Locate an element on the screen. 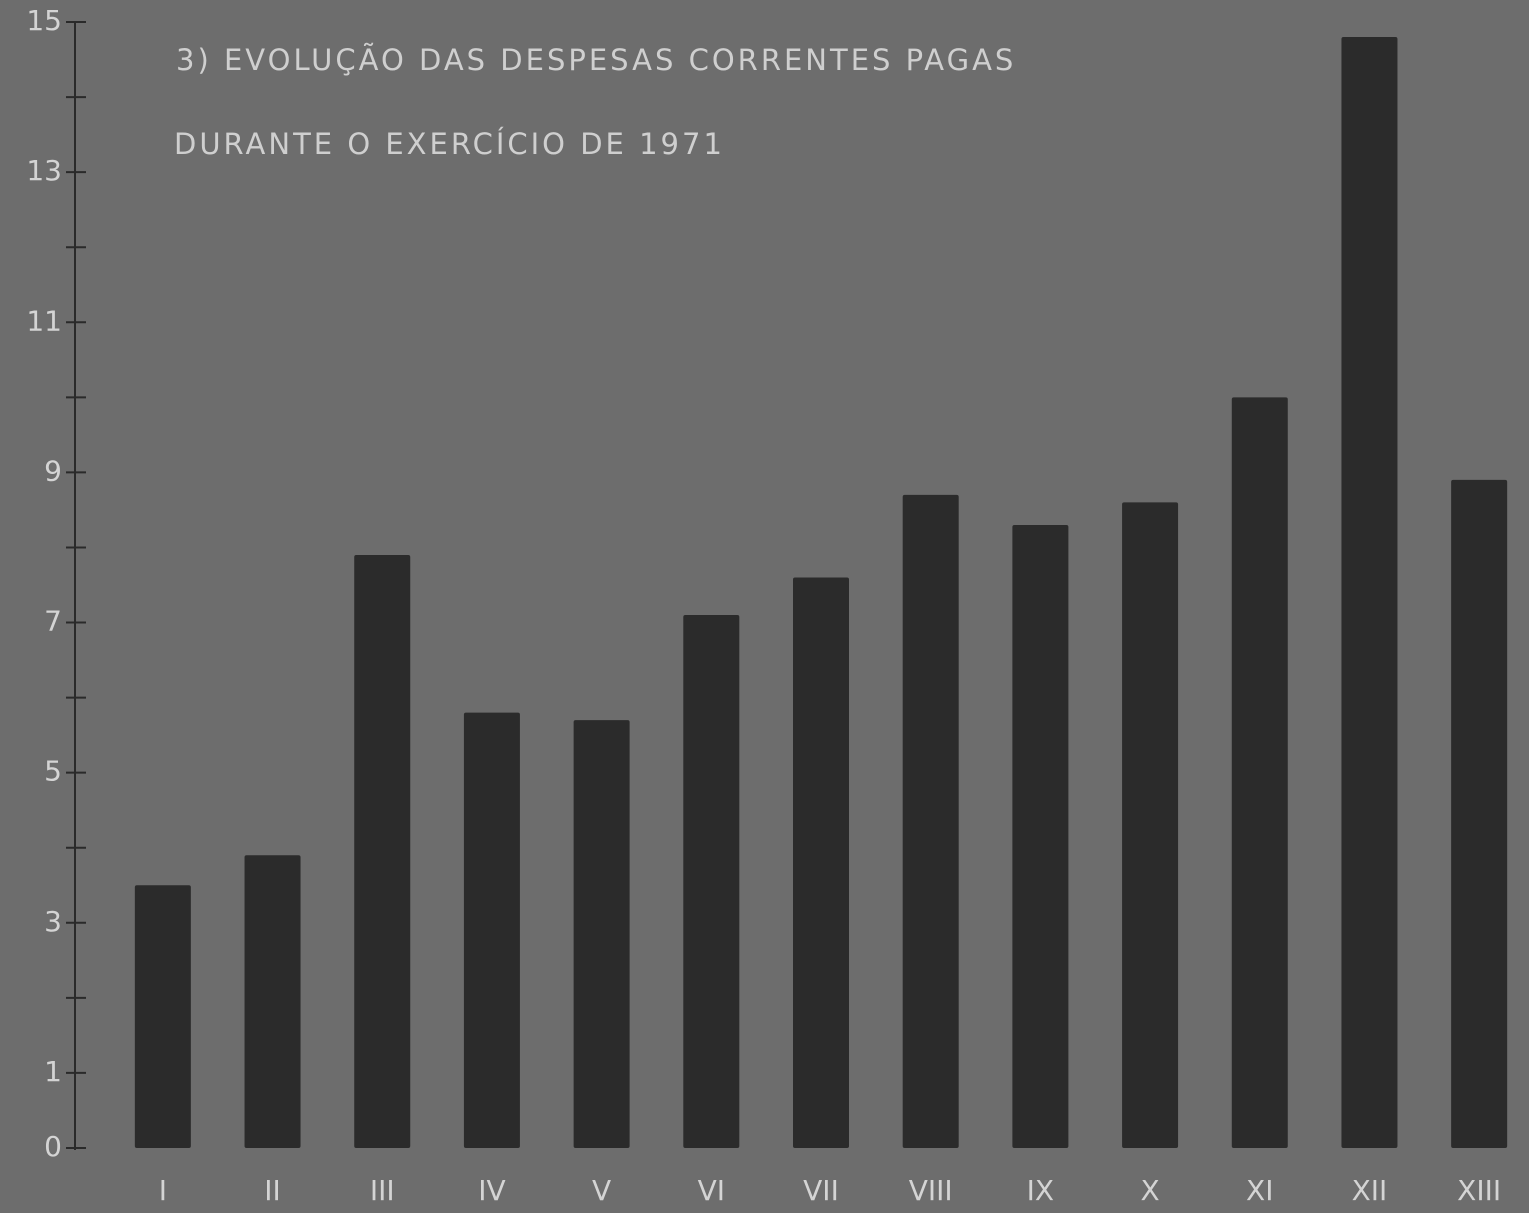 Image resolution: width=1529 pixels, height=1213 pixels. x-tick-label: I is located at coordinates (163, 1190).